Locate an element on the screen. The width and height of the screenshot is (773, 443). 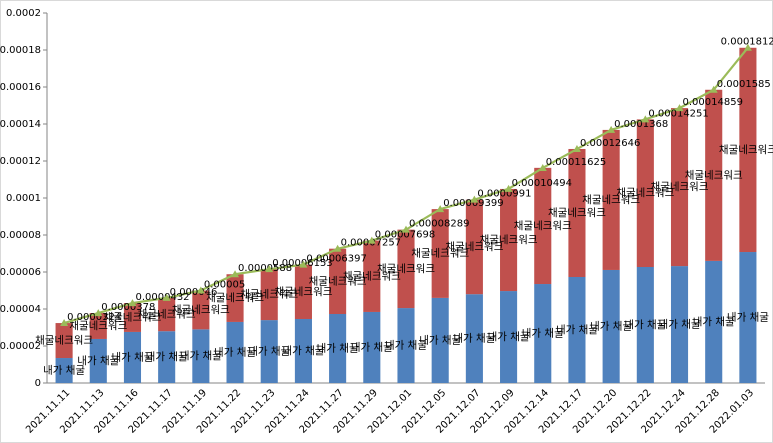
value-label: 0.00008289 is located at coordinates (439, 224).